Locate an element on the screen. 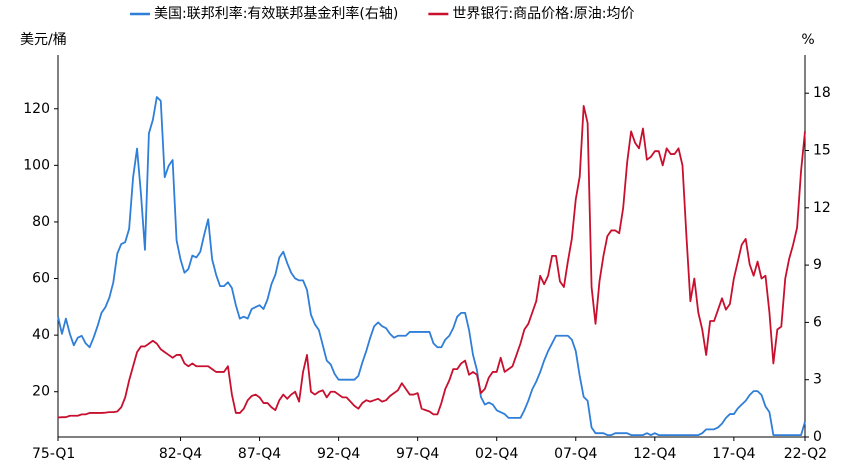  y-tick-label: 120 is located at coordinates (36, 109).